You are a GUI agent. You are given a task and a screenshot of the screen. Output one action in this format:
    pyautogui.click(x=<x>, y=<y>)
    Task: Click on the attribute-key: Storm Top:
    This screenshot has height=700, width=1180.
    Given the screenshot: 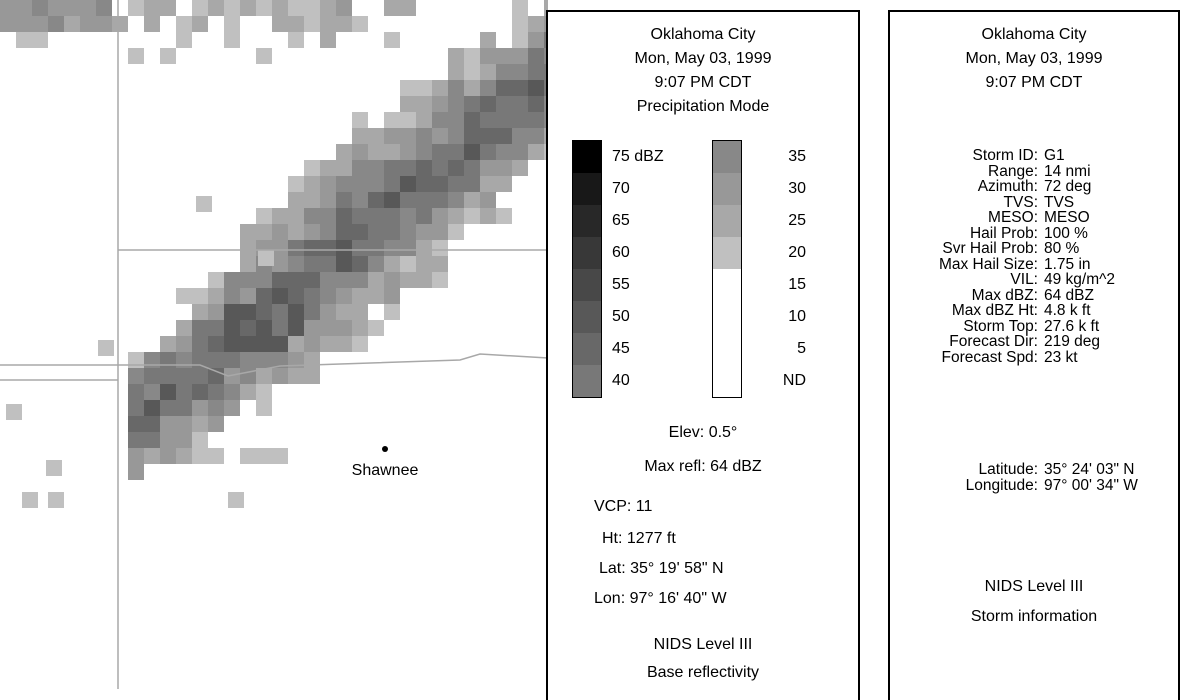 What is the action you would take?
    pyautogui.click(x=1000, y=326)
    